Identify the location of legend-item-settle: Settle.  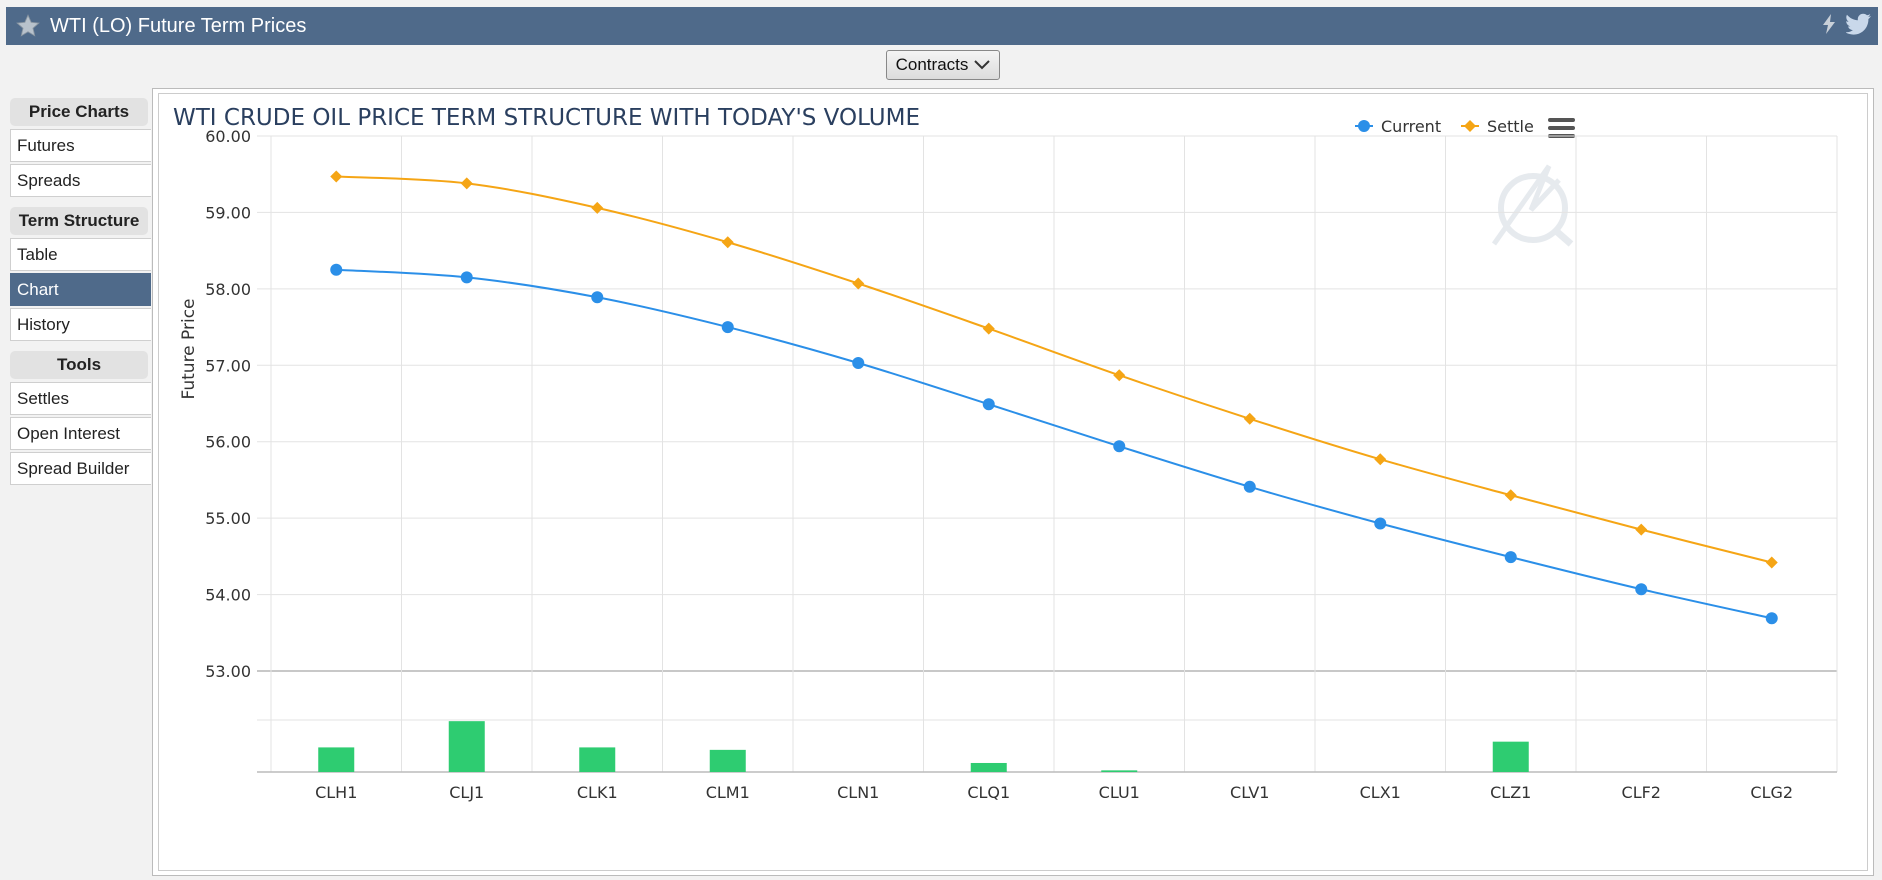
(1497, 126).